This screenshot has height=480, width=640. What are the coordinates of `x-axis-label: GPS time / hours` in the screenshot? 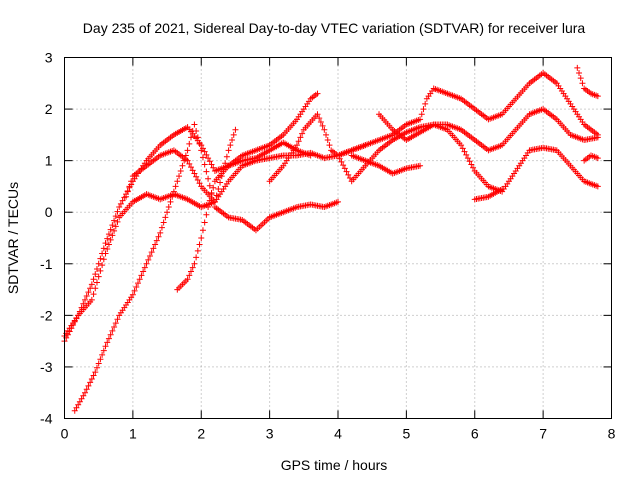 It's located at (334, 465).